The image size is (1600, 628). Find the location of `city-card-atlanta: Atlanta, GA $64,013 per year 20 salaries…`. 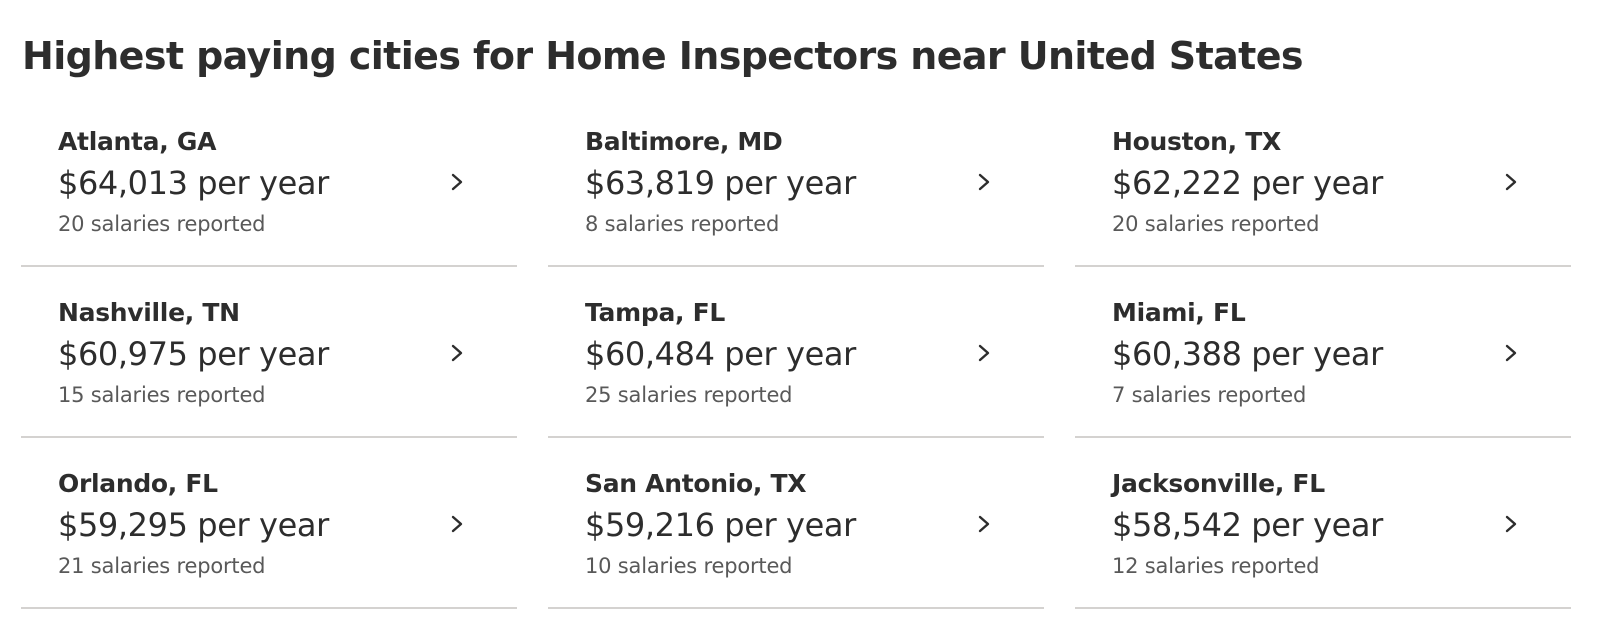

city-card-atlanta: Atlanta, GA $64,013 per year 20 salaries… is located at coordinates (269, 181).